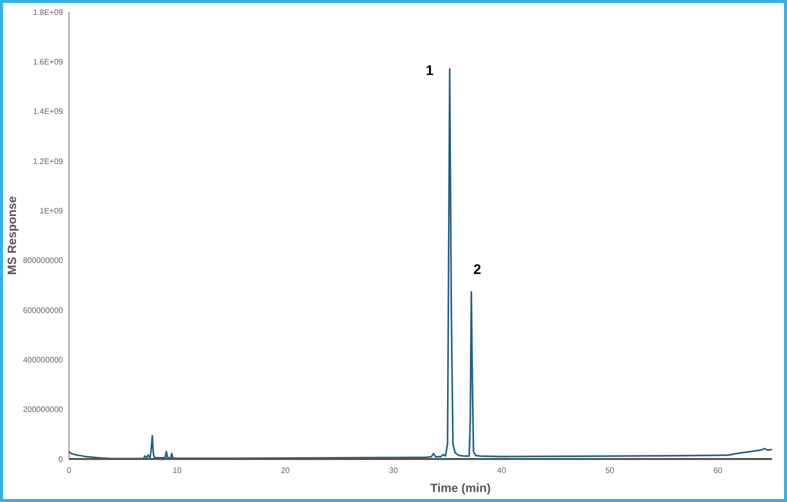 The width and height of the screenshot is (787, 502). Describe the element at coordinates (43, 261) in the screenshot. I see `y-tick-label: 800000000` at that location.